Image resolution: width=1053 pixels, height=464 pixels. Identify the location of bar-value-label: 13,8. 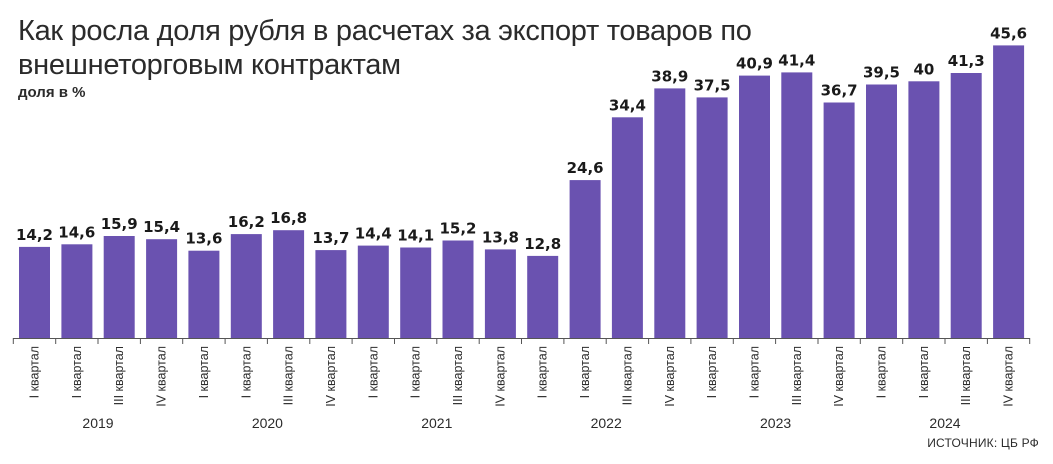
(500, 237).